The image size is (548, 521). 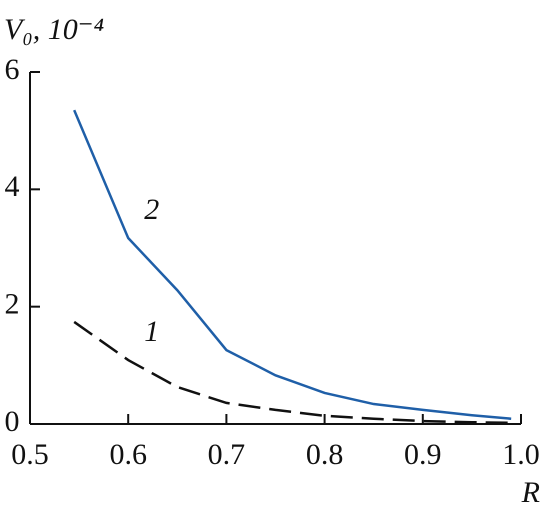 What do you see at coordinates (151, 209) in the screenshot?
I see `series-label: 2` at bounding box center [151, 209].